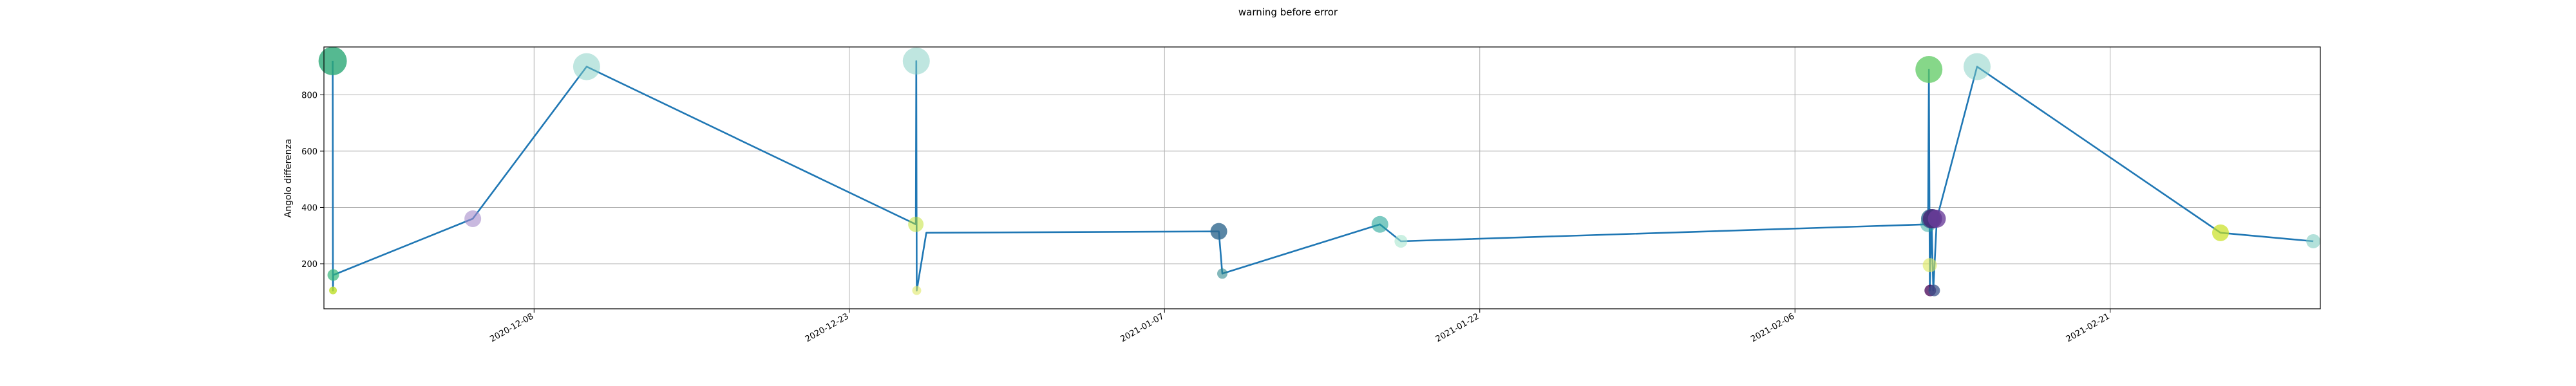  Describe the element at coordinates (827, 327) in the screenshot. I see `x-tick-label: 2020-12-23` at that location.